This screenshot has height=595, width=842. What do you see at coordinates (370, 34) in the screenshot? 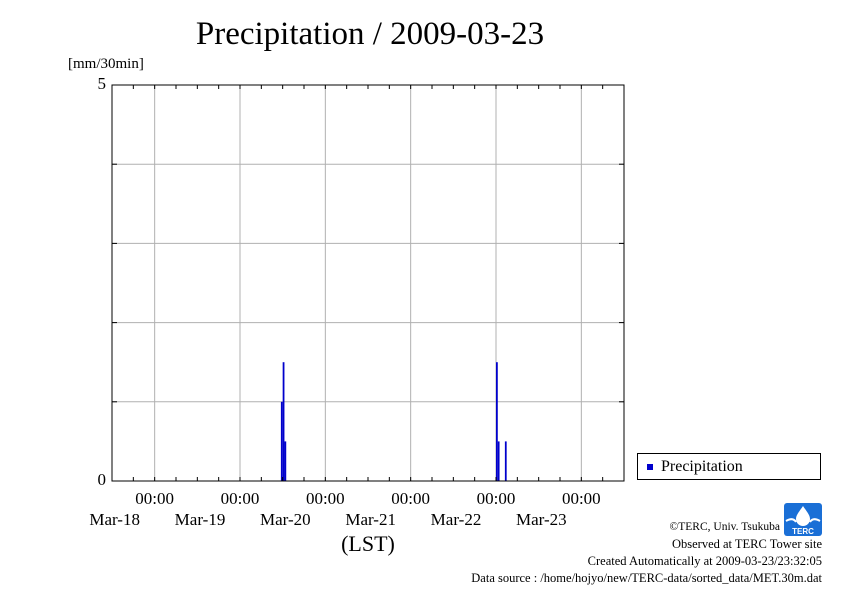
I see `chart-title: Precipitation / 2009-03-23` at bounding box center [370, 34].